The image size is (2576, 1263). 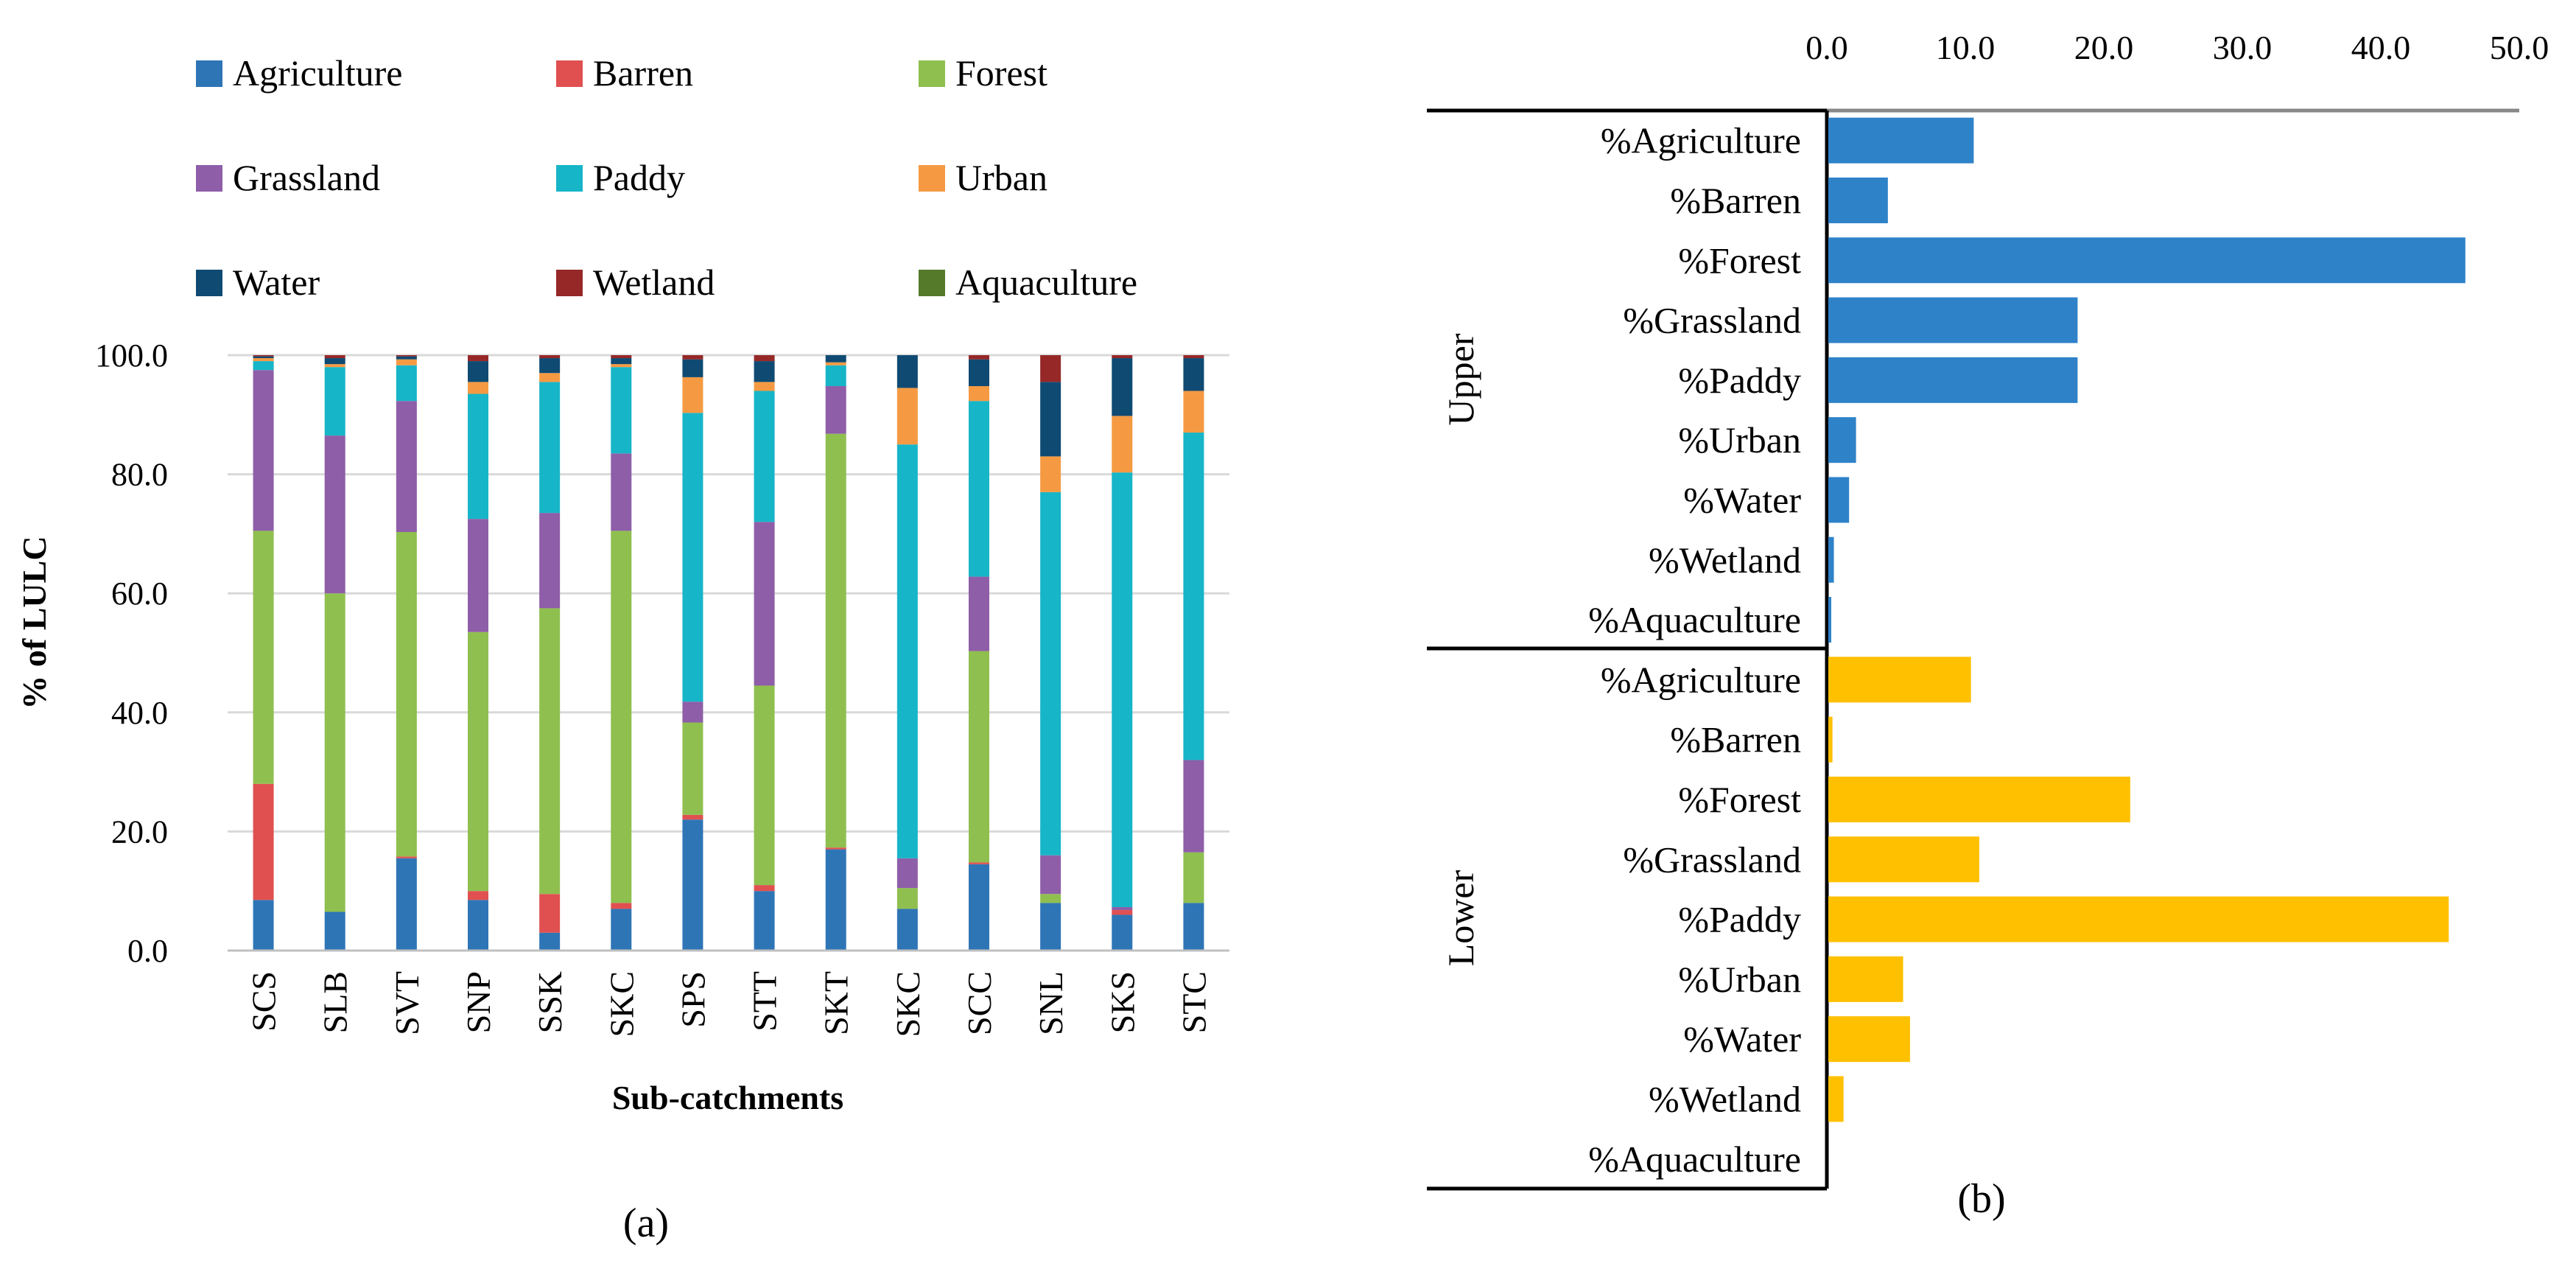 I want to click on x-tick-label: SNL, so click(x=1051, y=1003).